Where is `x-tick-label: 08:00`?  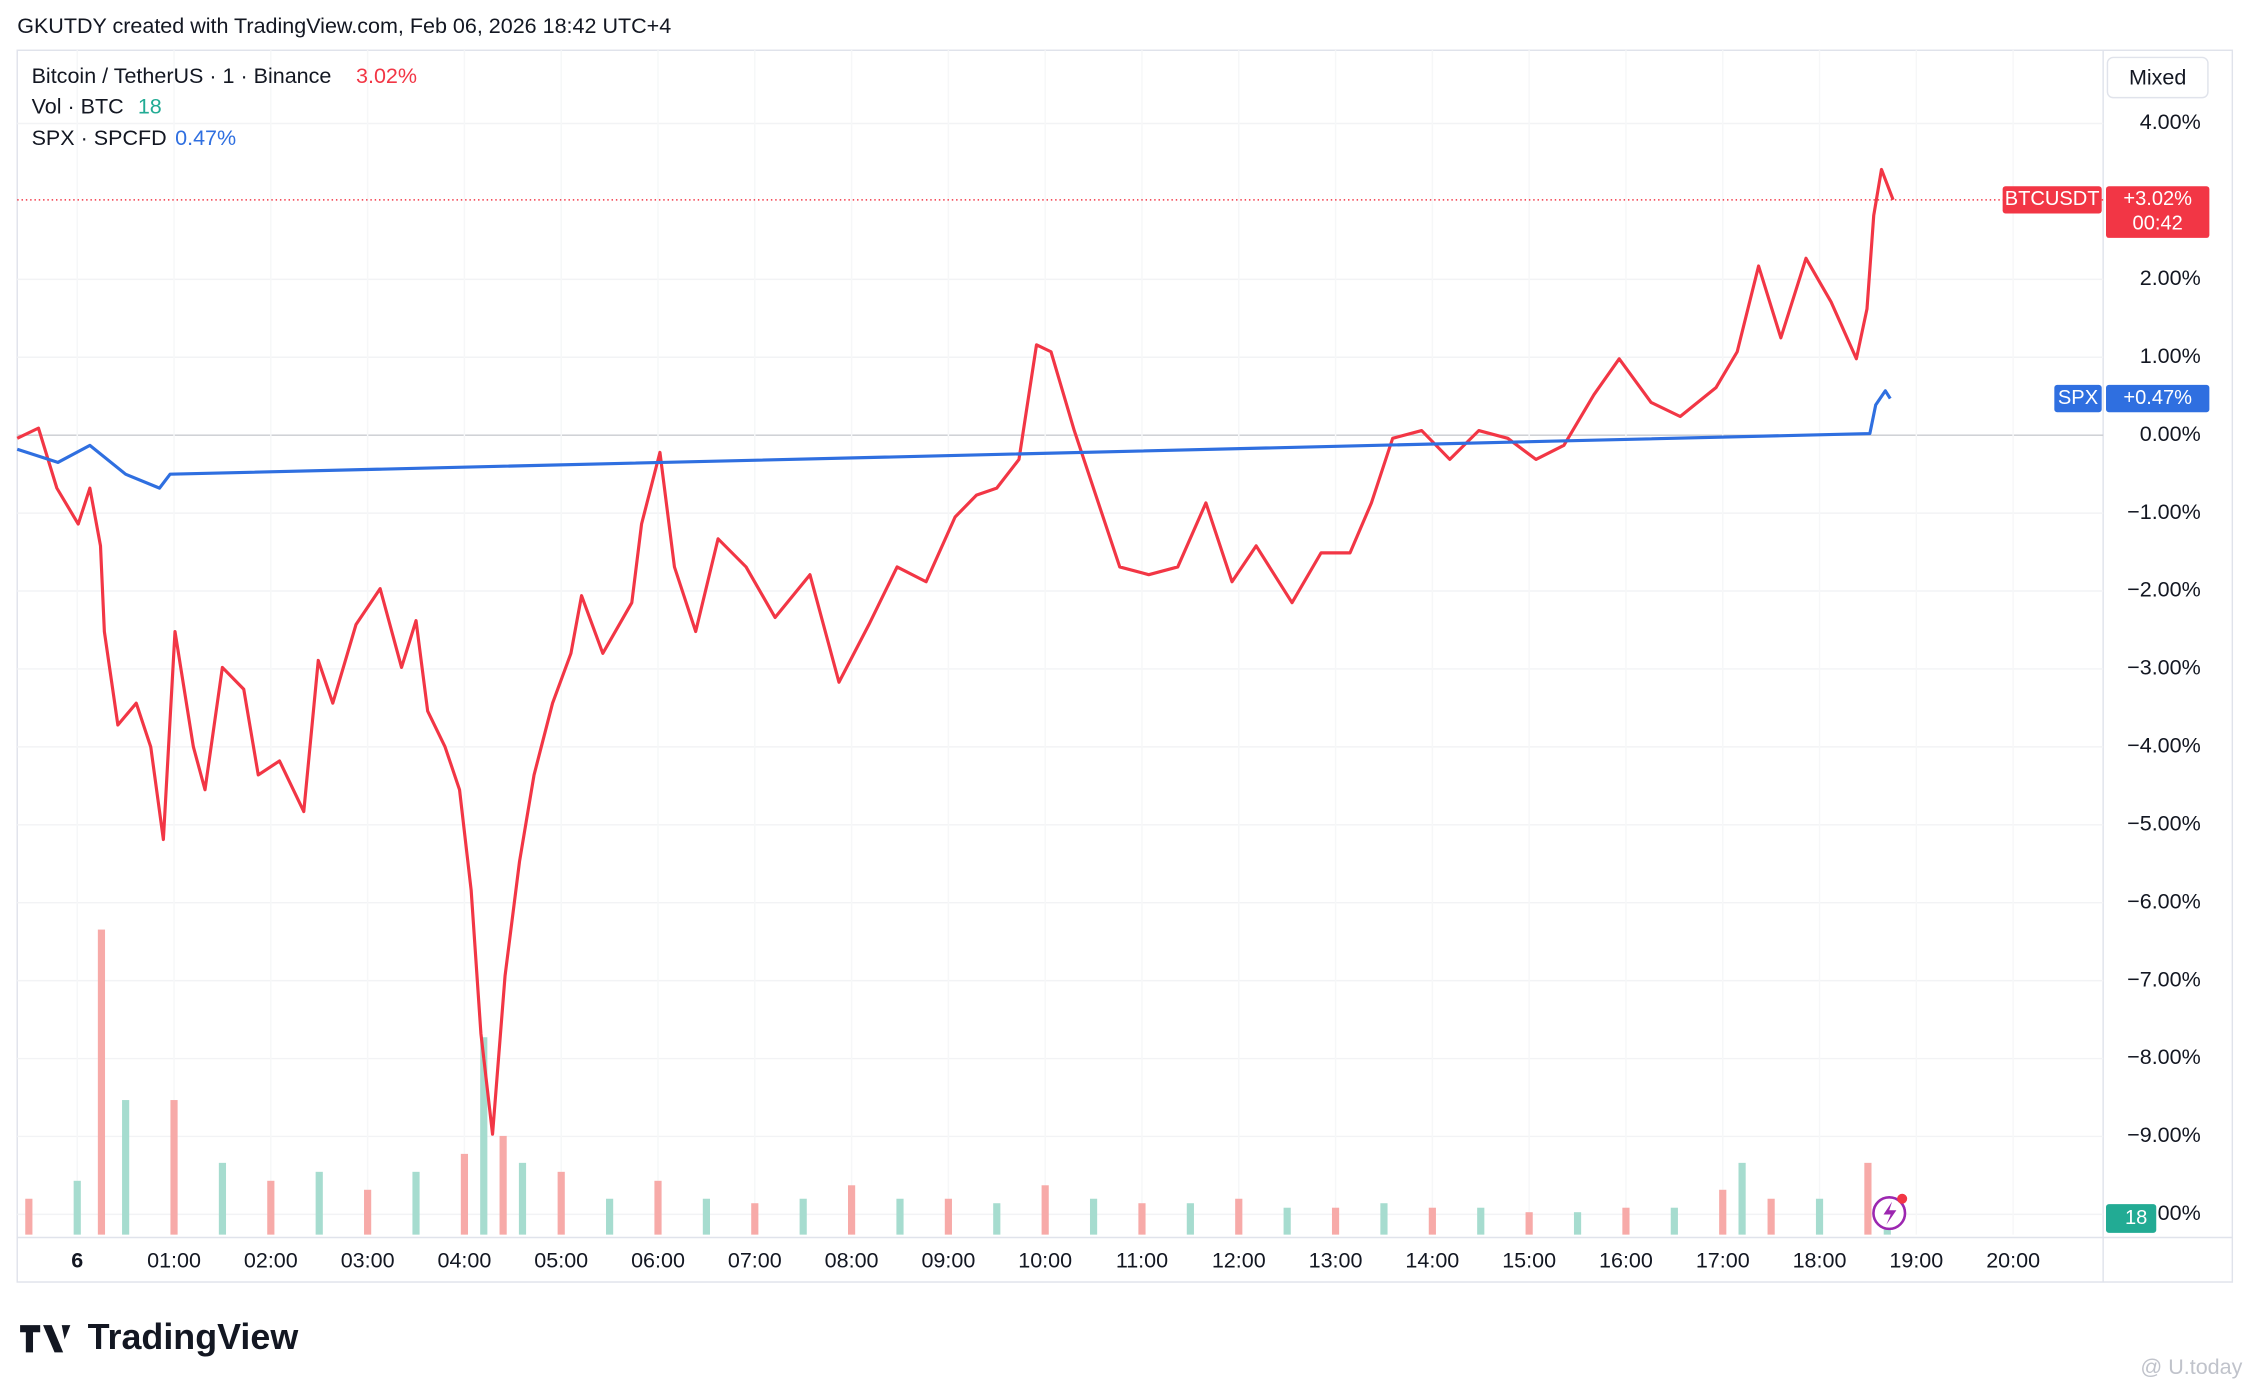
x-tick-label: 08:00 is located at coordinates (852, 1261).